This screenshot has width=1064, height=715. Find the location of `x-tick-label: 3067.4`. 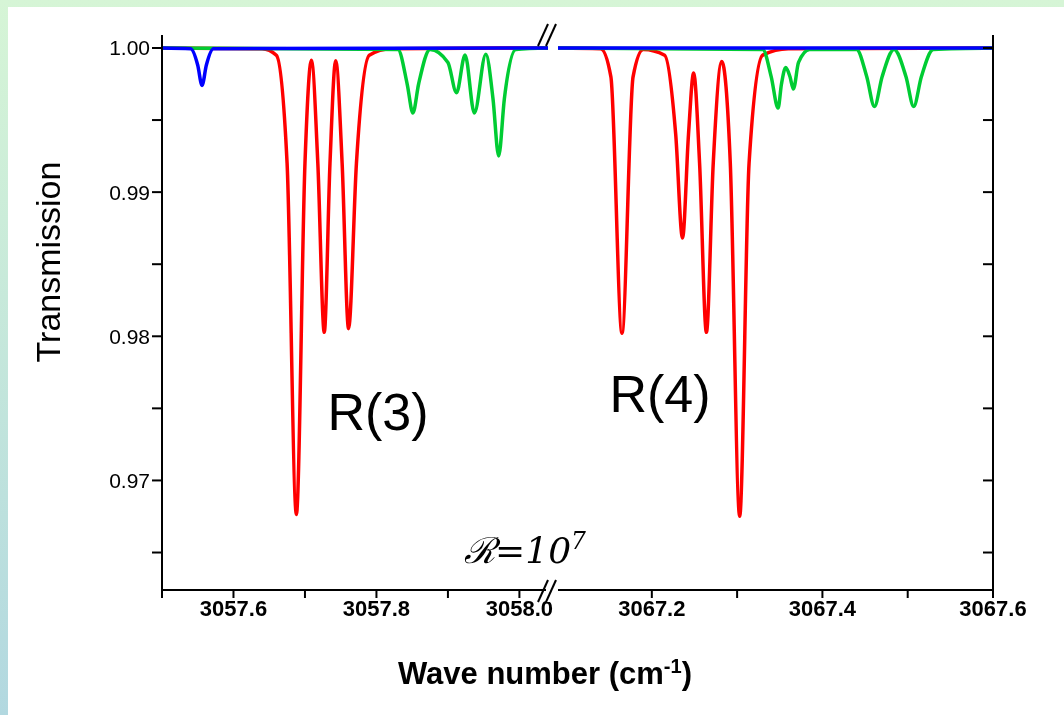

x-tick-label: 3067.4 is located at coordinates (822, 608).